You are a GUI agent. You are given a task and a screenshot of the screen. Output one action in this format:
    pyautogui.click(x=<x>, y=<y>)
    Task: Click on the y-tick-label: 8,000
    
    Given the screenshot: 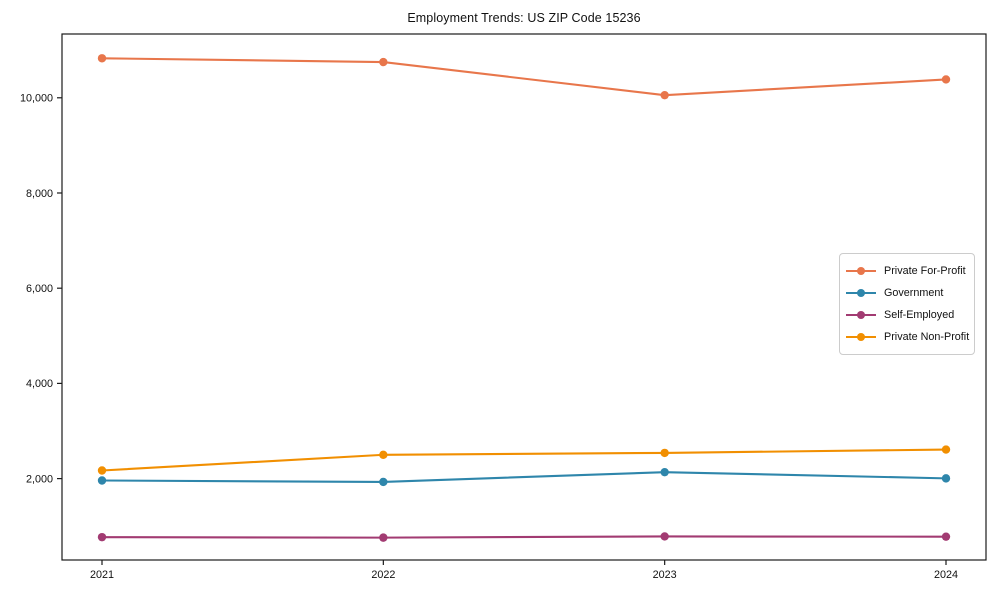 What is the action you would take?
    pyautogui.click(x=39, y=194)
    